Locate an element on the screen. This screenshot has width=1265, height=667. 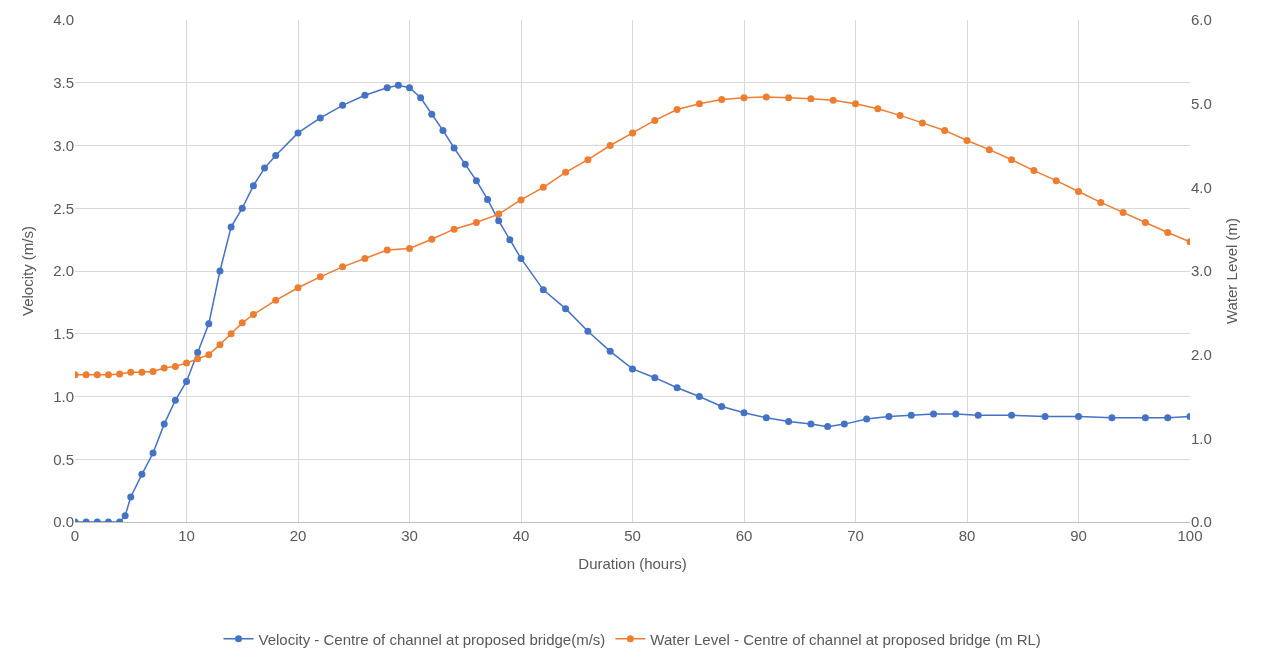
x-tick-label: 30 is located at coordinates (409, 535).